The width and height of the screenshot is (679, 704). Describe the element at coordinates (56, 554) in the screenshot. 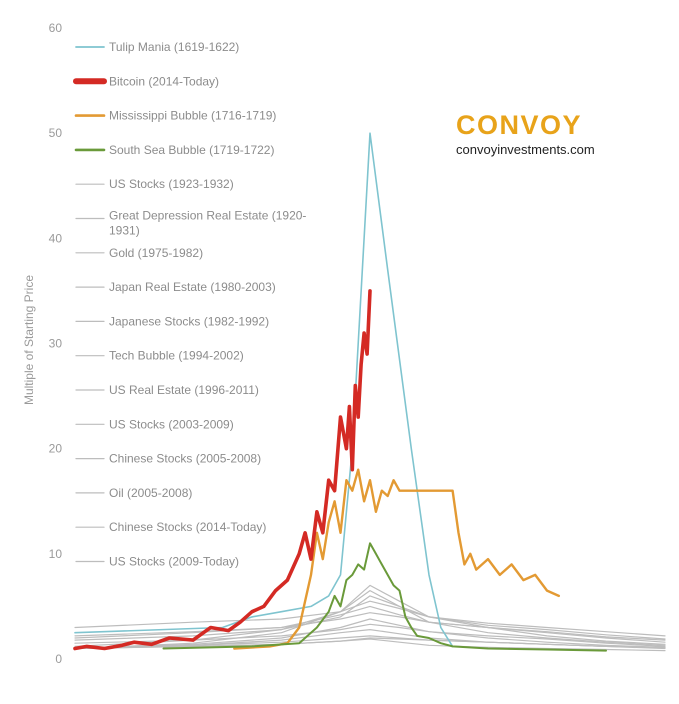

I see `y-tick-label: 10` at that location.